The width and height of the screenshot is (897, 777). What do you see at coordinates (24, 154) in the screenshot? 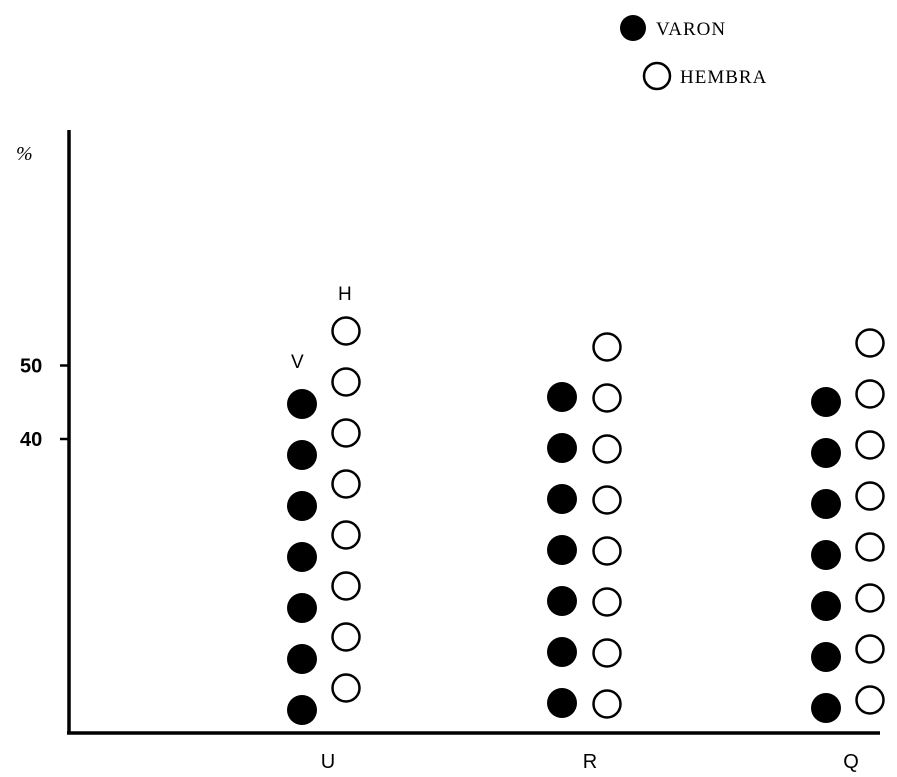
I see `y-axis-unit: %` at bounding box center [24, 154].